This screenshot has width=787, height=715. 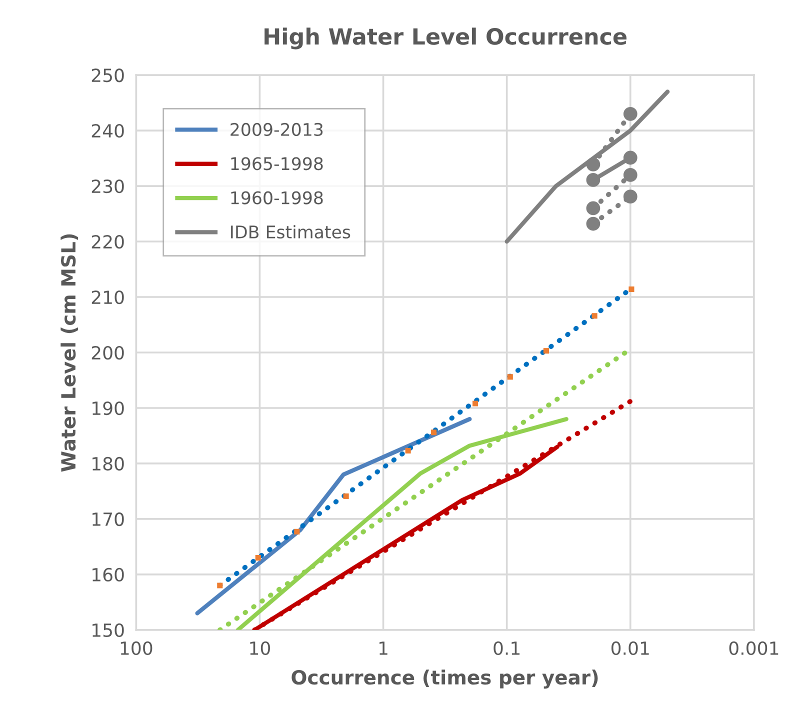 What do you see at coordinates (108, 131) in the screenshot?
I see `y-tick-label: 240` at bounding box center [108, 131].